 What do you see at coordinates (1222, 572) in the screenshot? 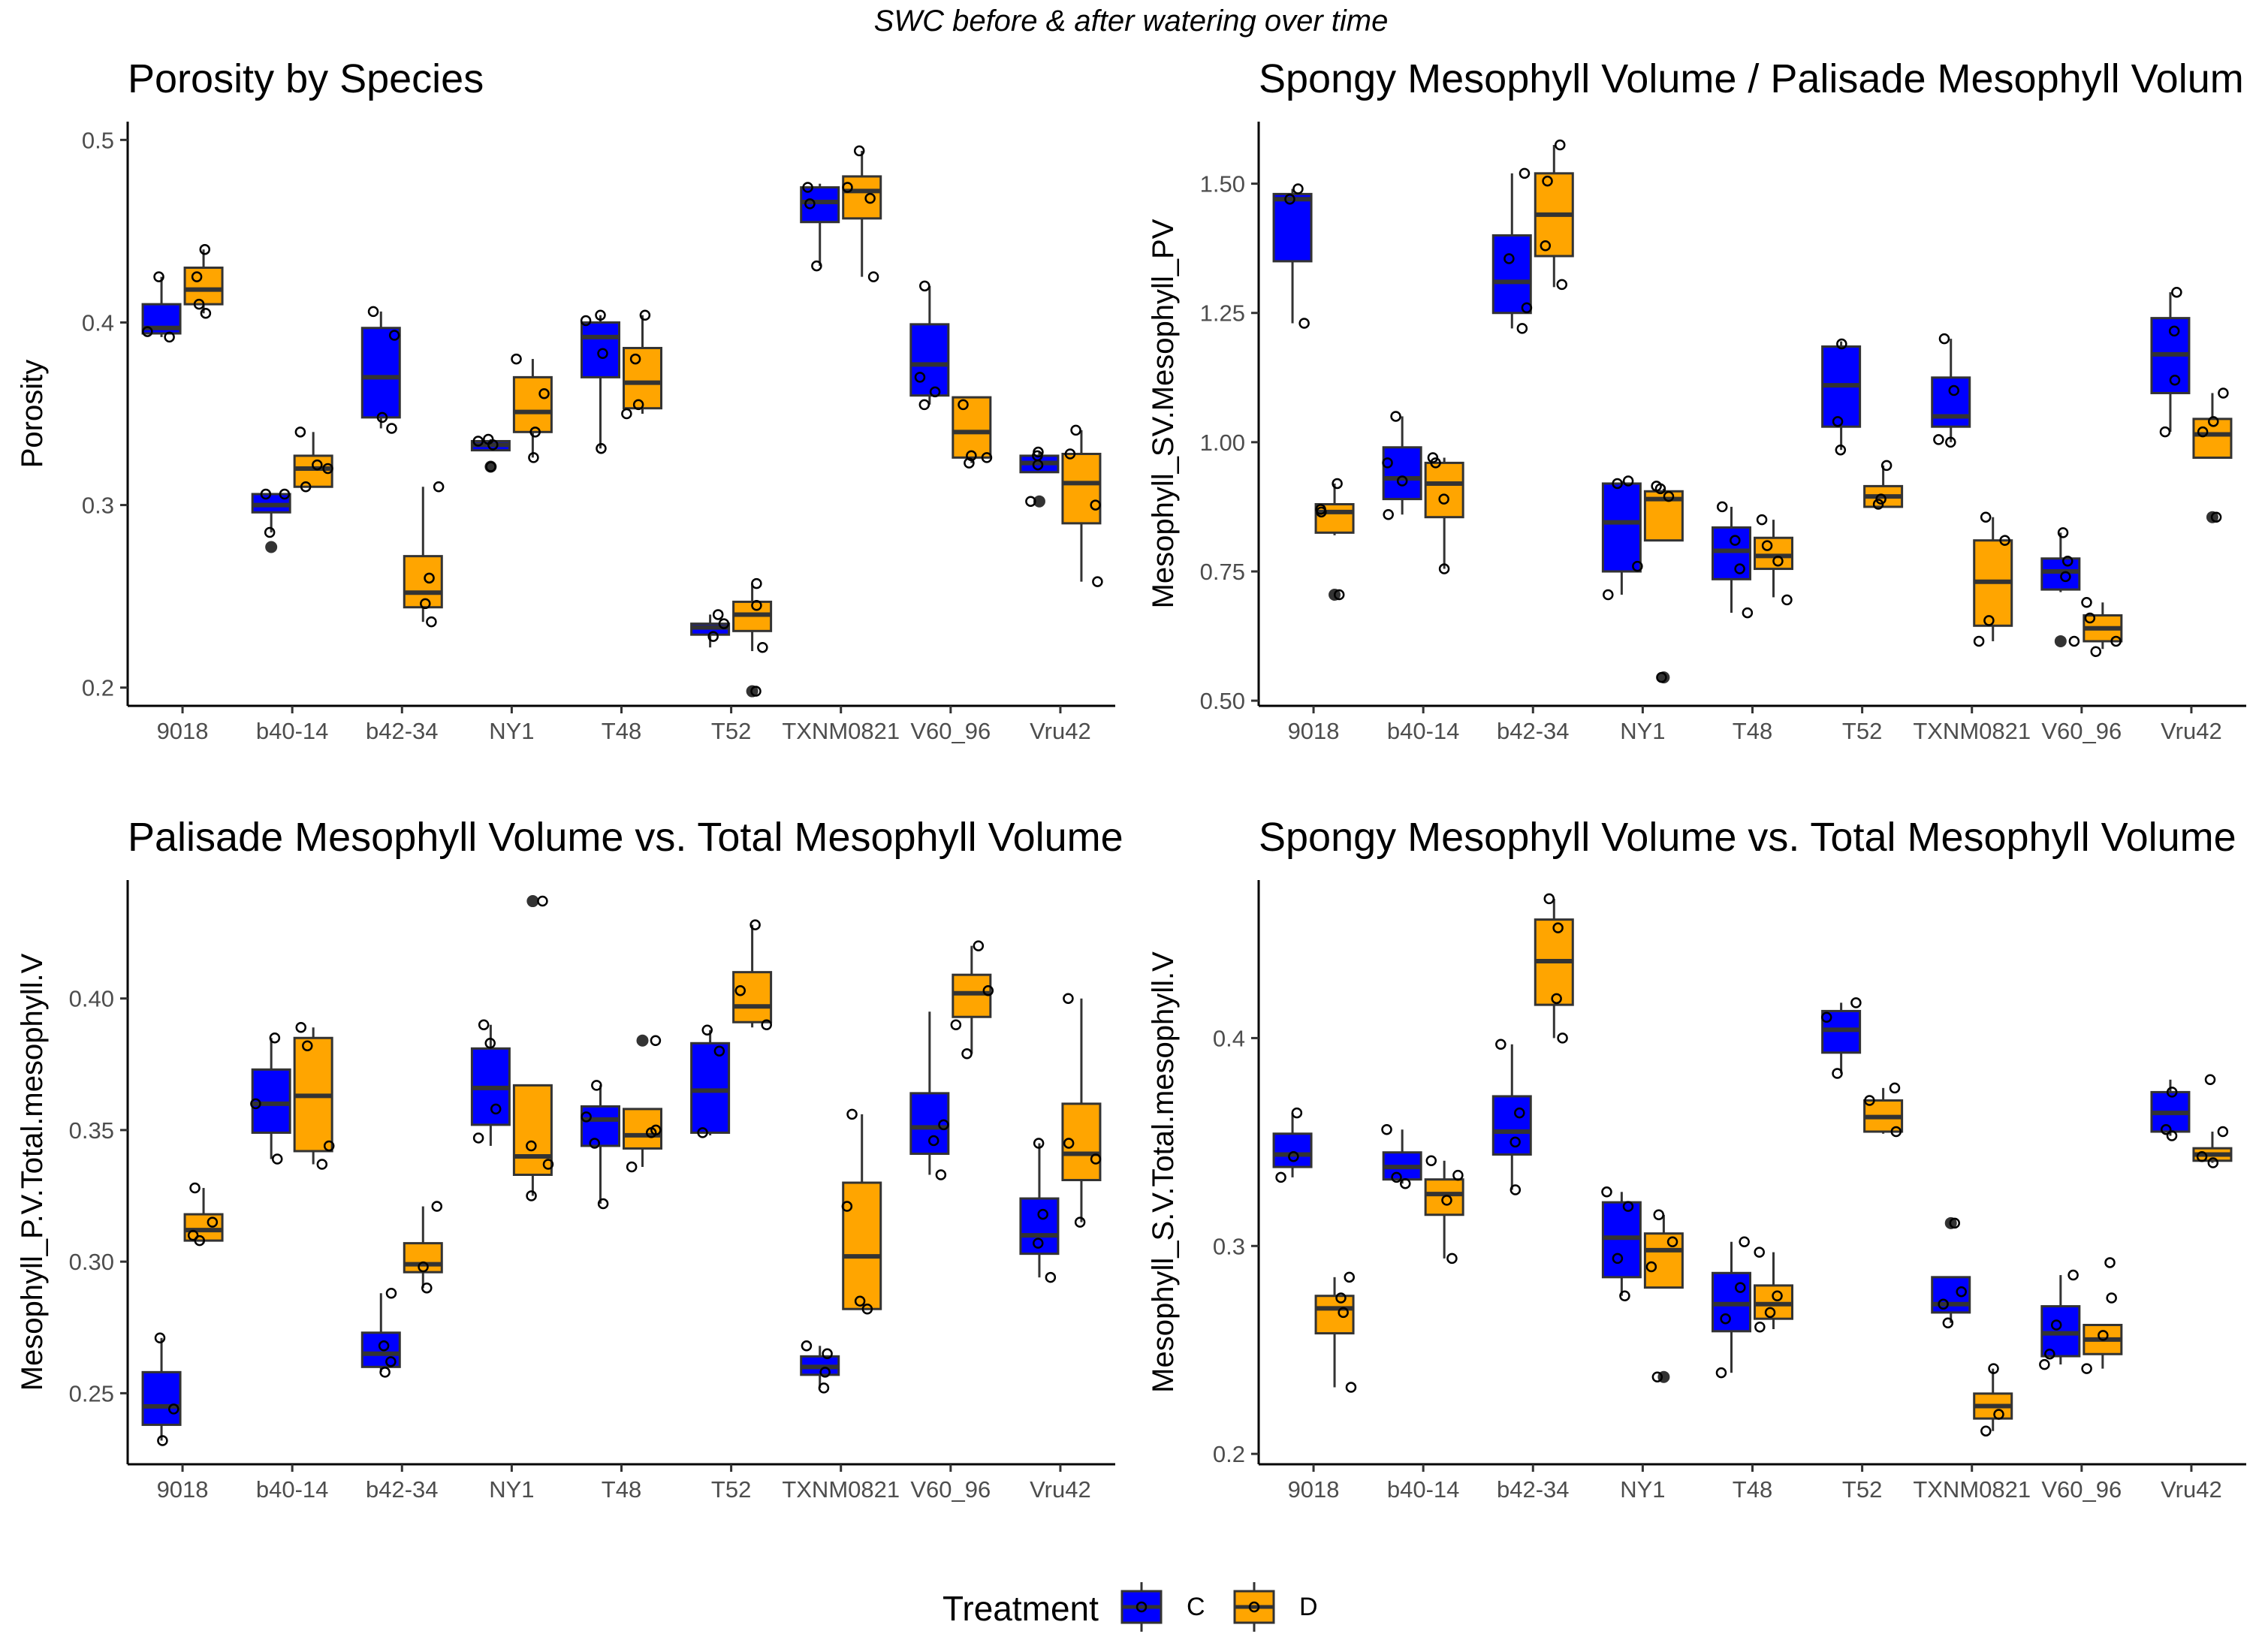
I see `y-tick-label: 0.75` at bounding box center [1222, 572].